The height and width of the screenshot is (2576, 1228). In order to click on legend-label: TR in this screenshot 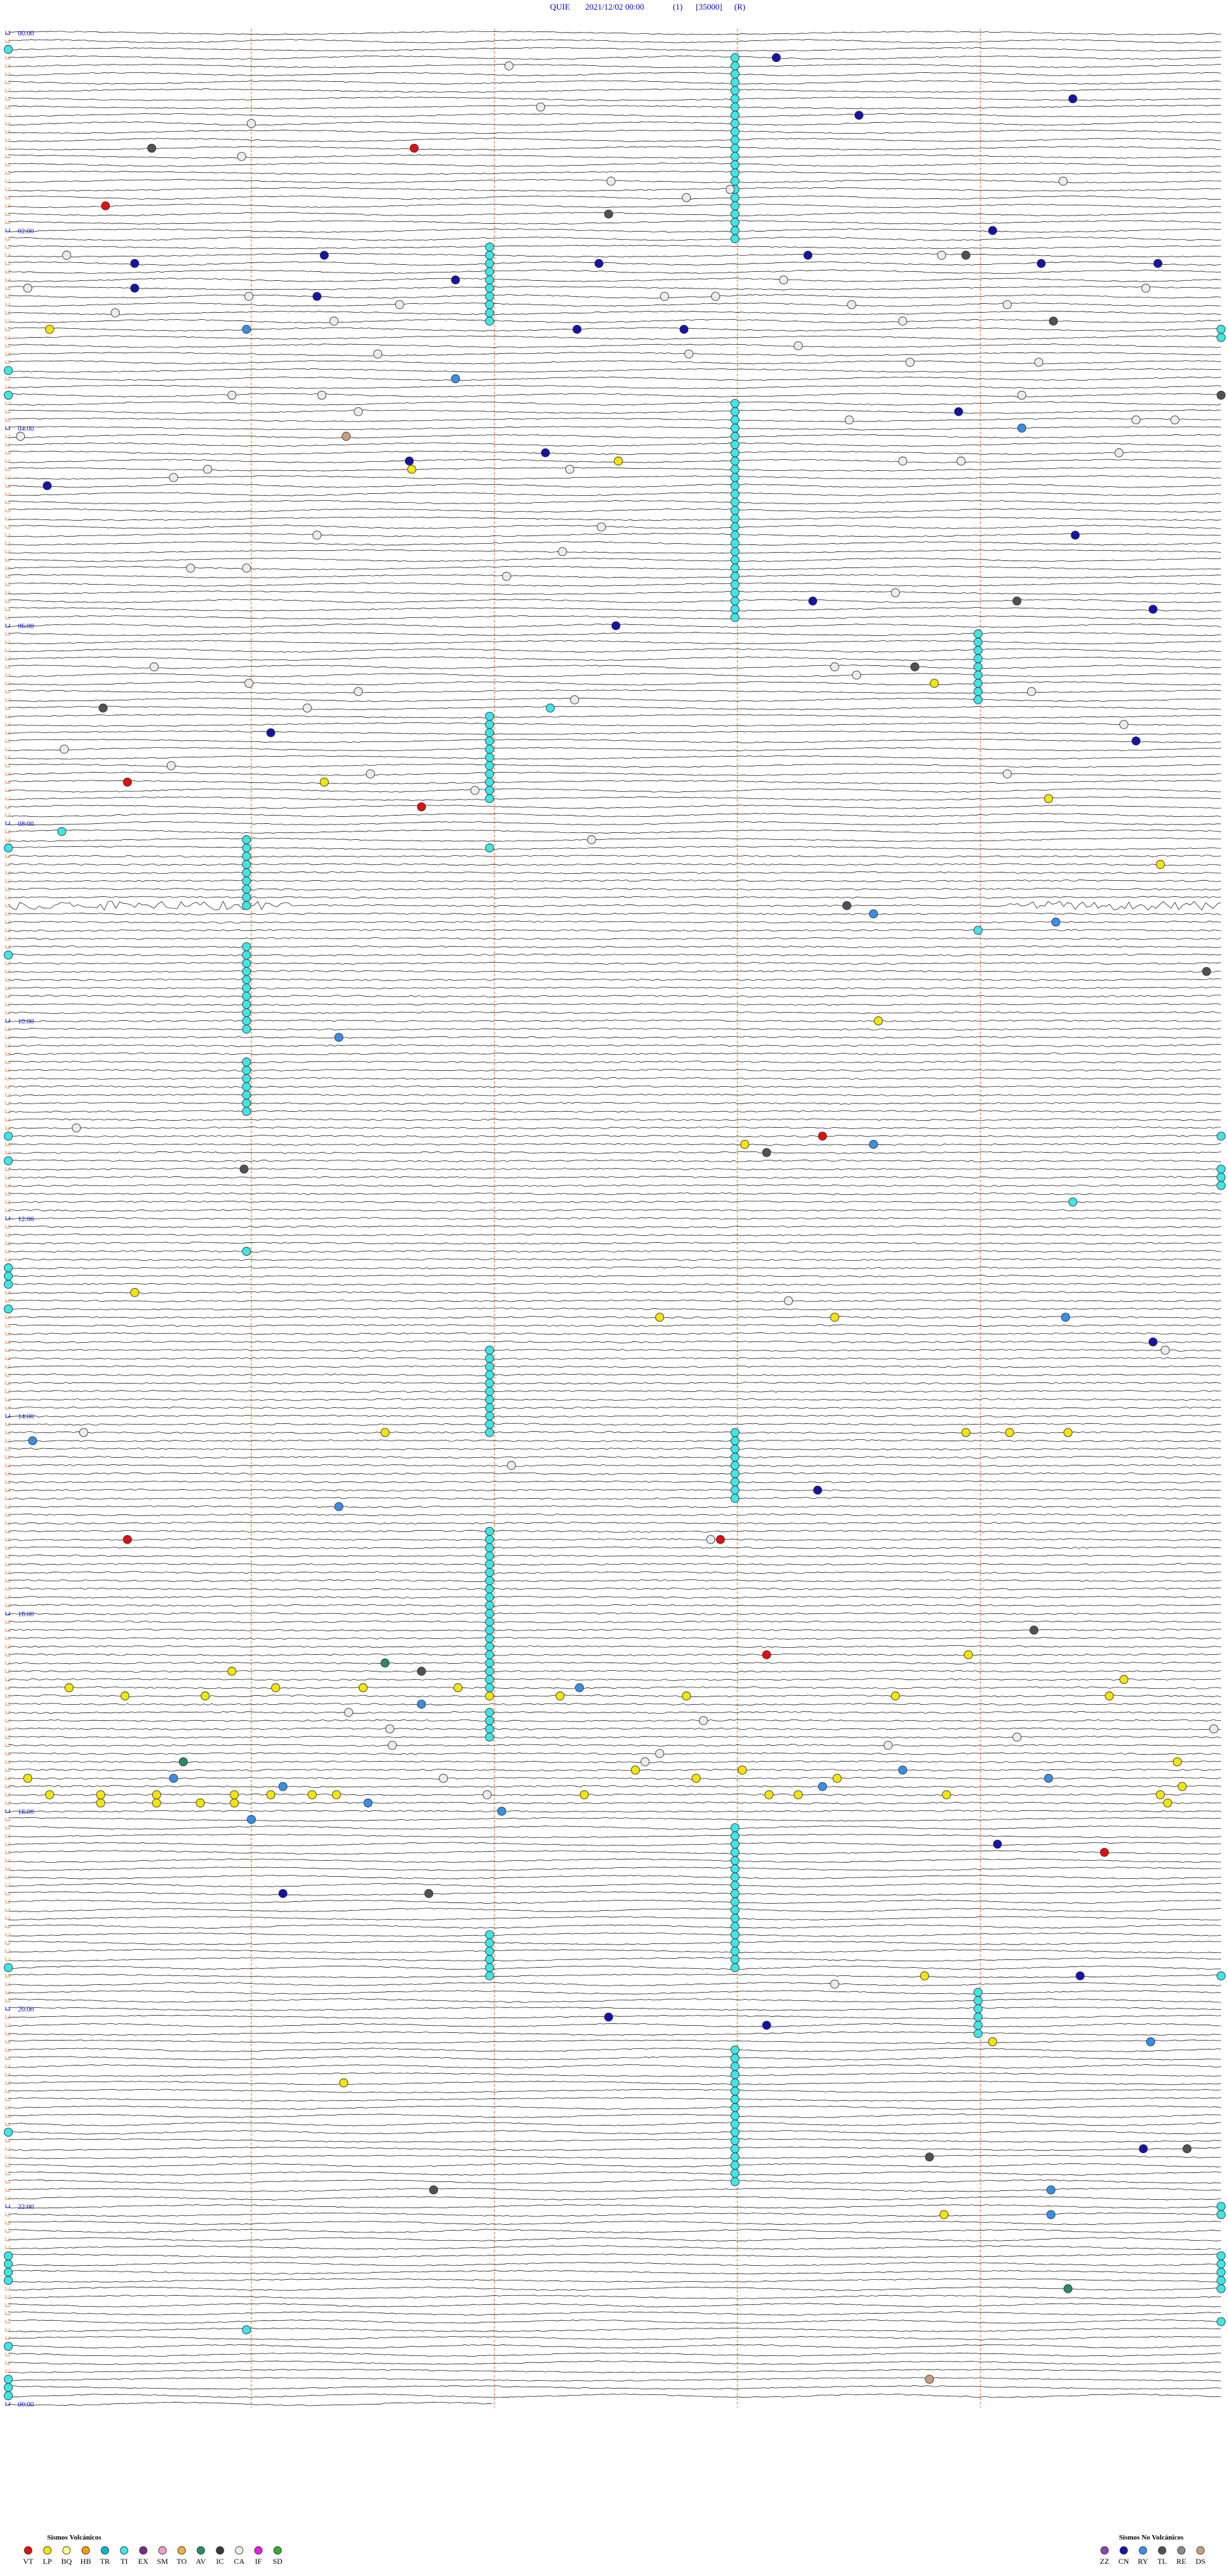, I will do `click(104, 2561)`.